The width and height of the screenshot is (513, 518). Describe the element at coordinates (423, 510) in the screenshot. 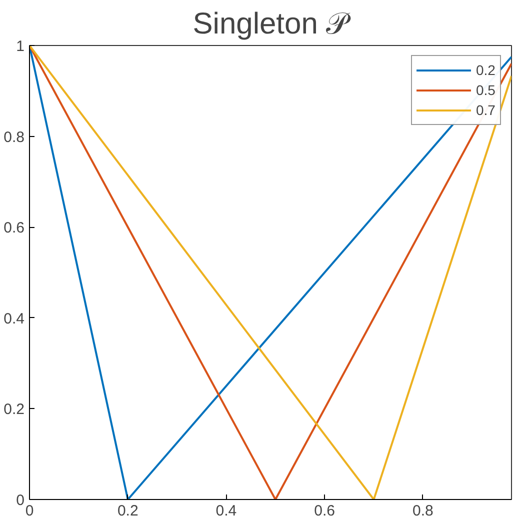

I see `x-tick-label: 0.8` at that location.